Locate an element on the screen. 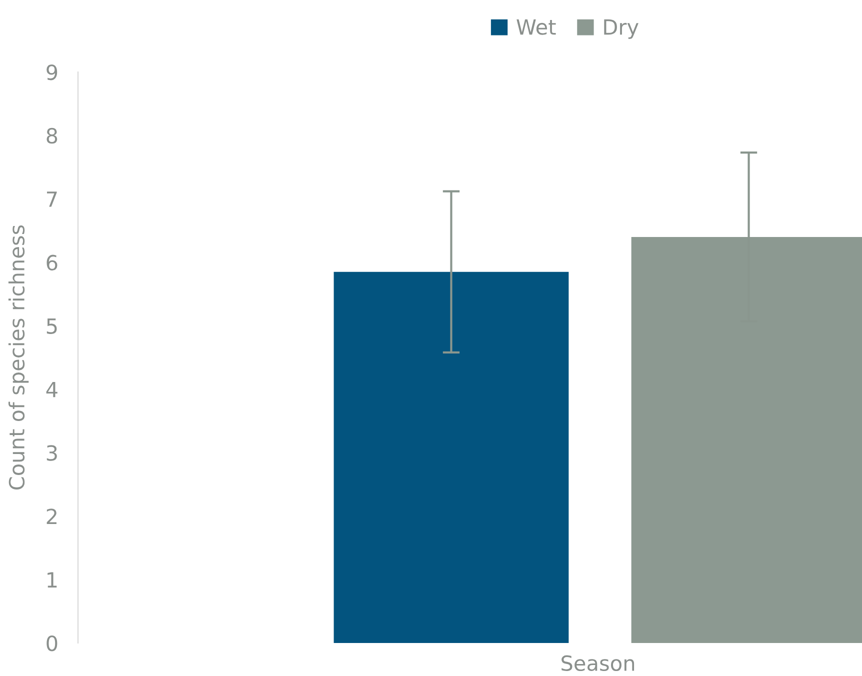 The height and width of the screenshot is (676, 862). y-axis-title: Count of species richness is located at coordinates (18, 357).